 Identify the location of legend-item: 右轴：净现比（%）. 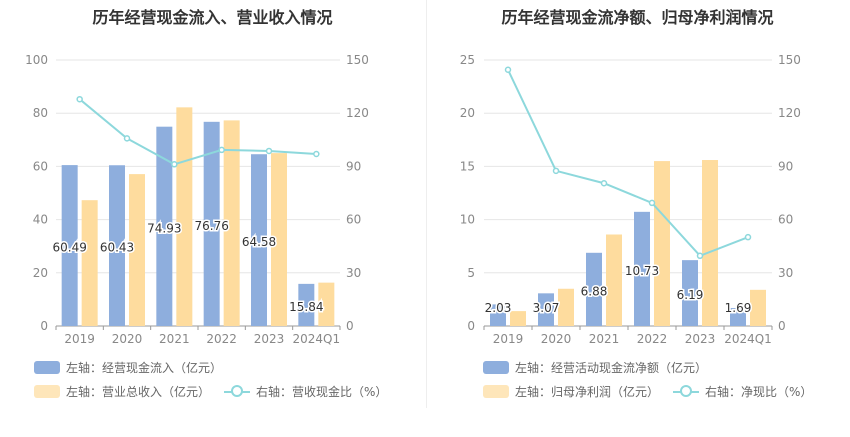
(742, 391).